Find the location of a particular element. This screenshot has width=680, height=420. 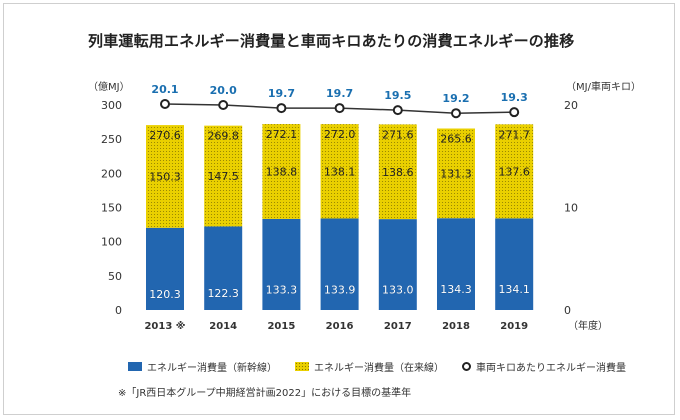

data-label-conventional: 131.3 is located at coordinates (456, 173).